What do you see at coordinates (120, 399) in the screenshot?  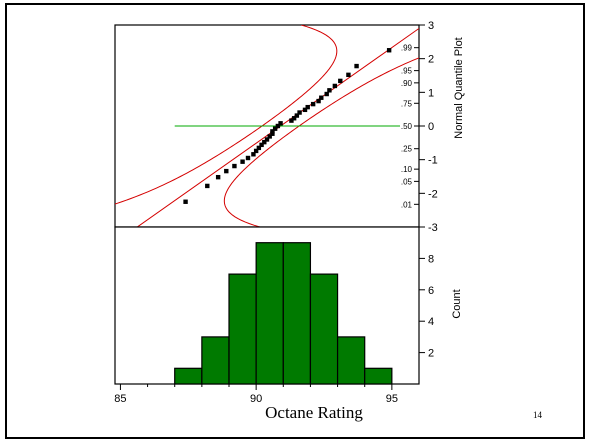 I see `octane-axis-tick-label: 85` at bounding box center [120, 399].